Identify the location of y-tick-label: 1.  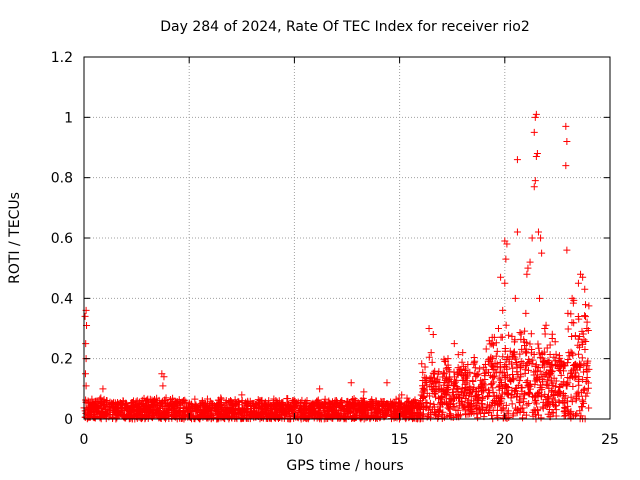
(68, 118).